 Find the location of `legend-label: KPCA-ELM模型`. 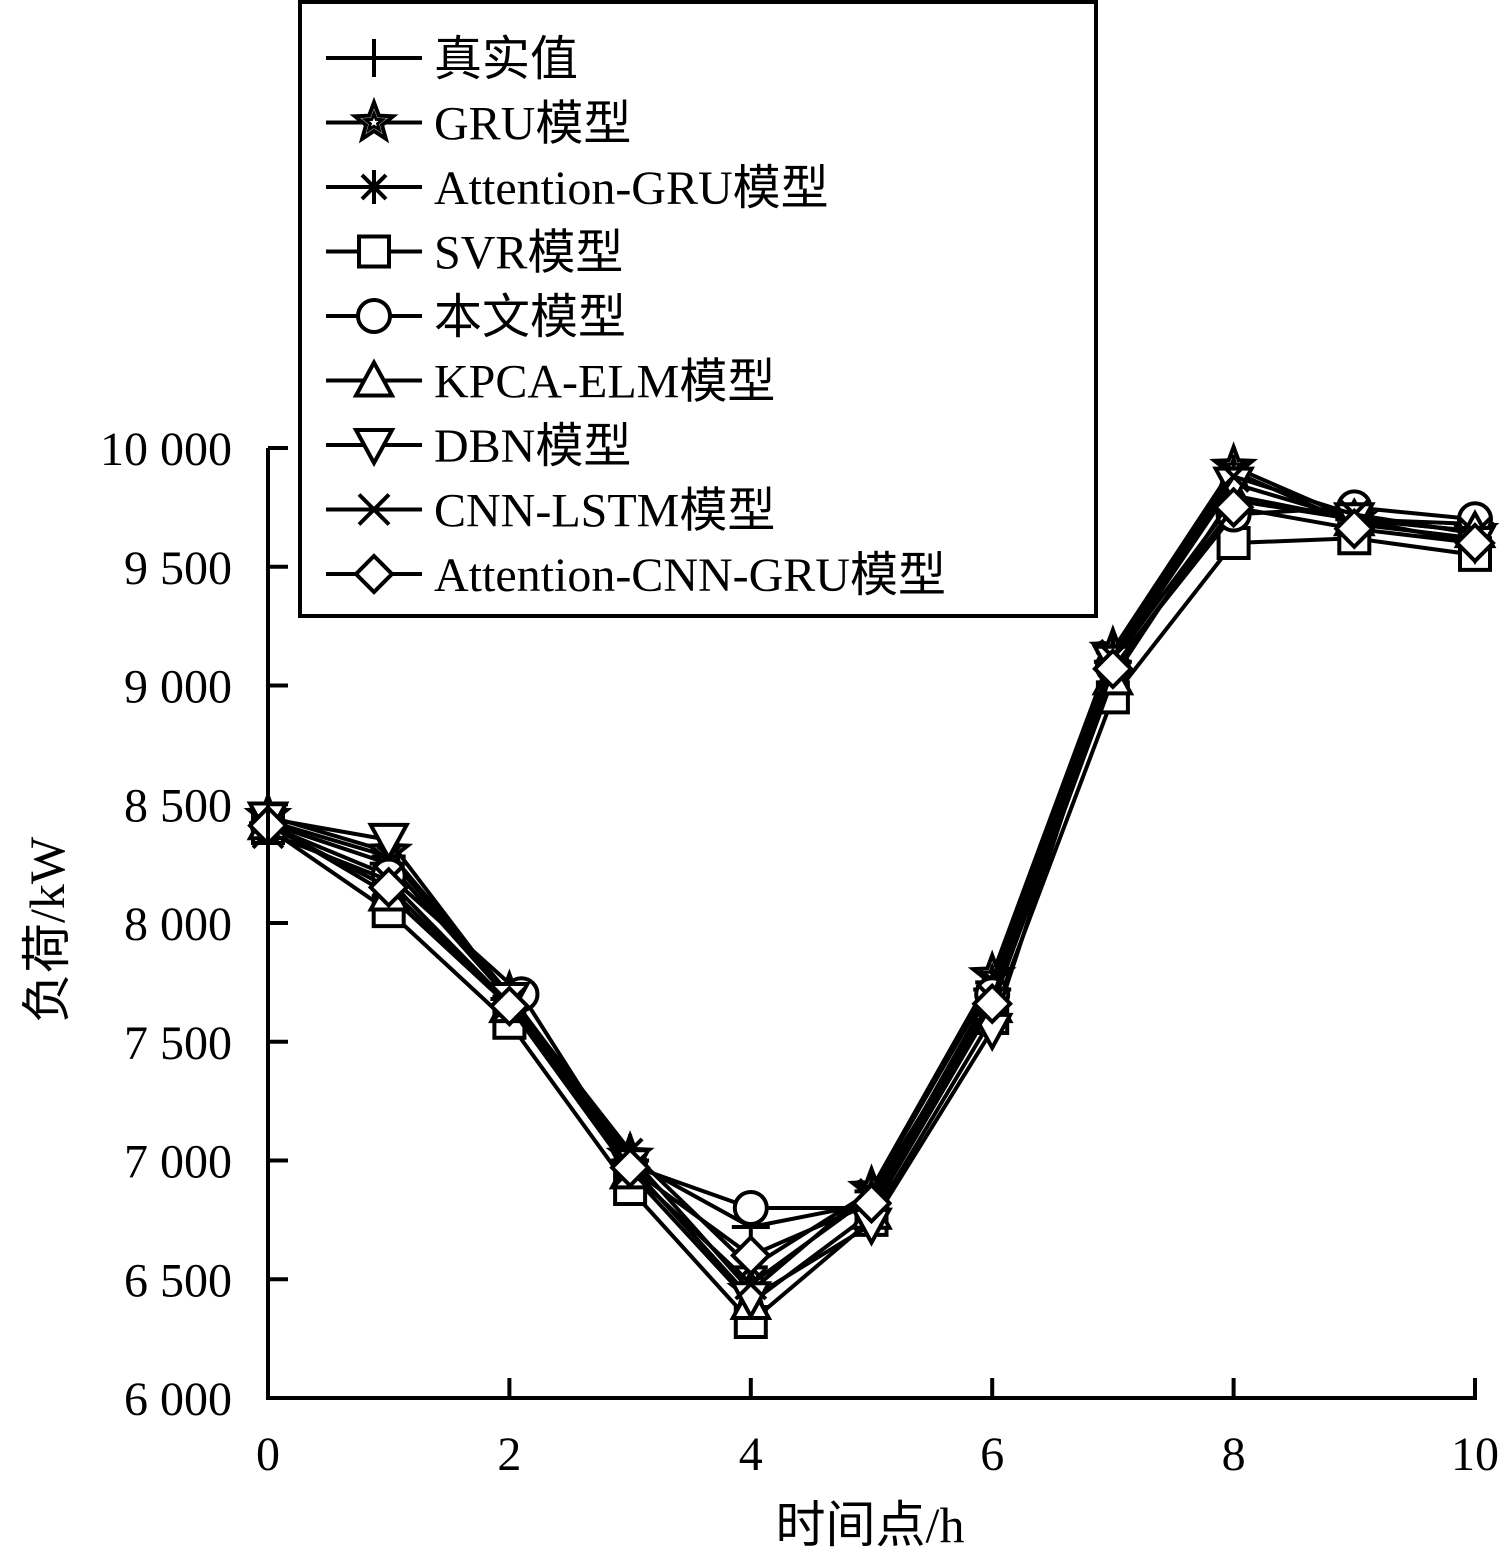

legend-label: KPCA-ELM模型 is located at coordinates (604, 382).